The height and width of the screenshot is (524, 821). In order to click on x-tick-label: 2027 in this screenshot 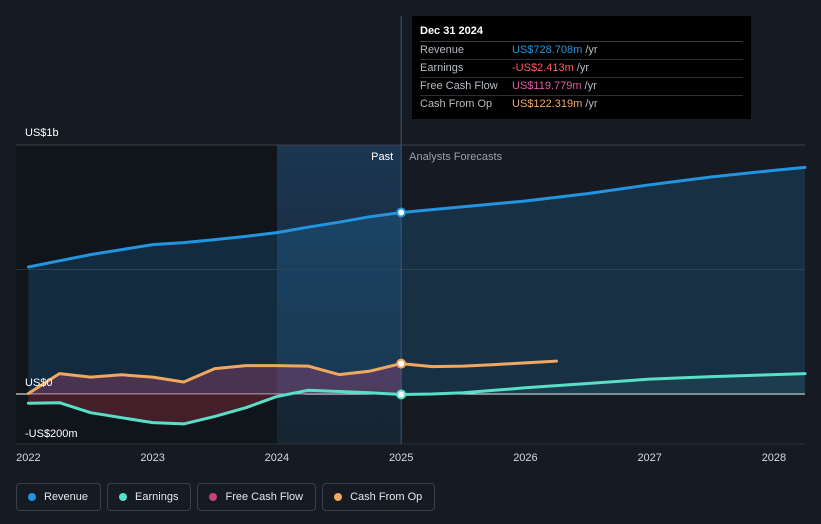, I will do `click(649, 458)`.